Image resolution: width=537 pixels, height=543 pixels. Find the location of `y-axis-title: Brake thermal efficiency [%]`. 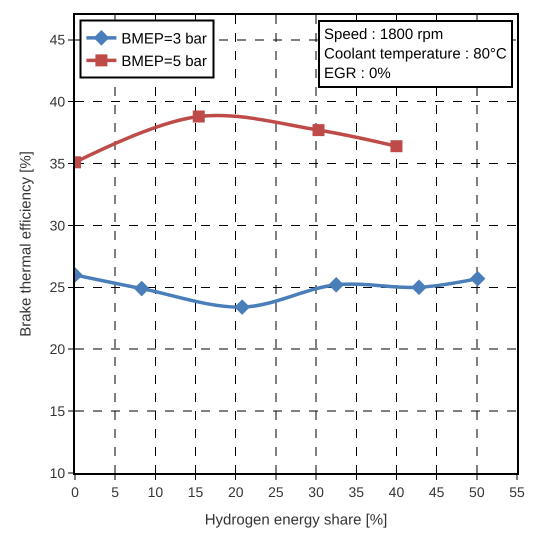

y-axis-title: Brake thermal efficiency [%] is located at coordinates (25, 244).